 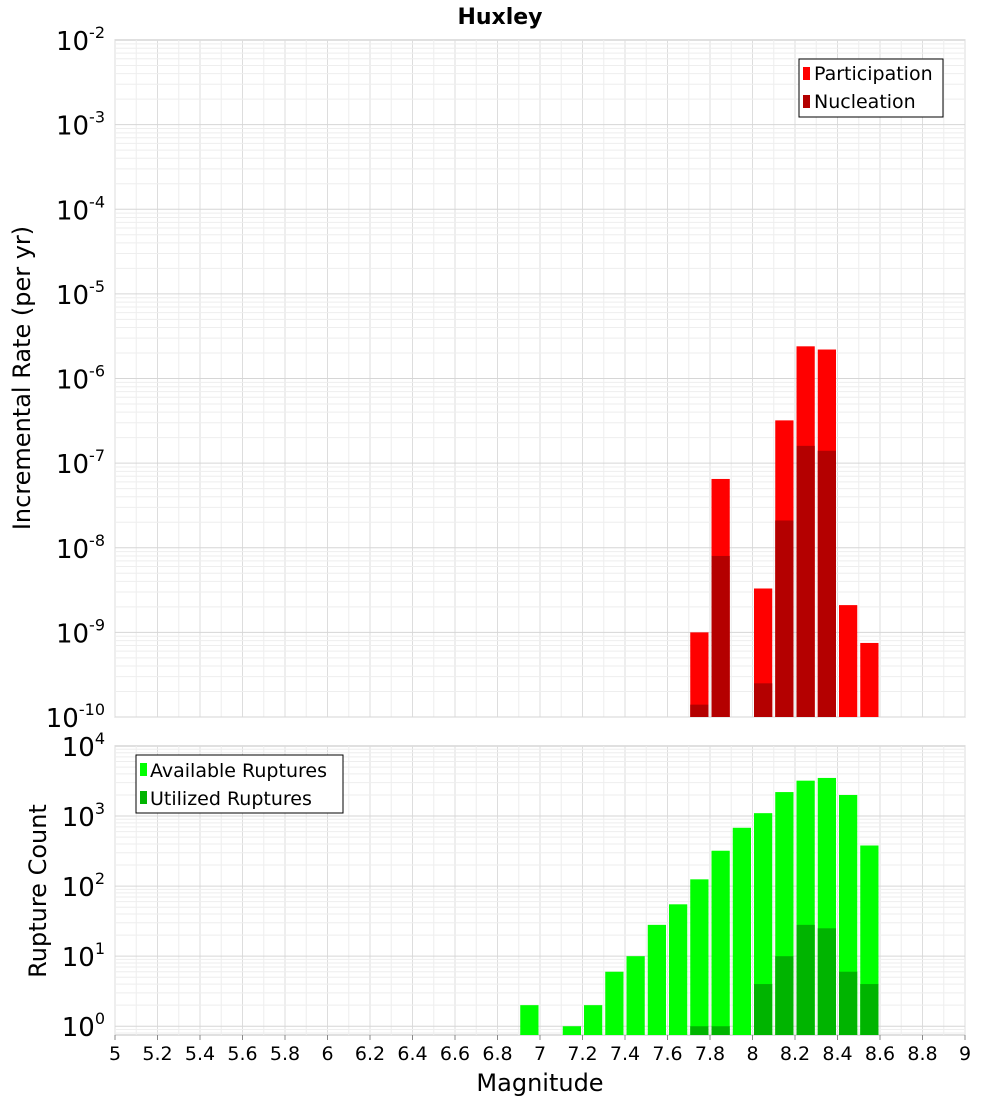 I want to click on count-legend-box, so click(x=239, y=784).